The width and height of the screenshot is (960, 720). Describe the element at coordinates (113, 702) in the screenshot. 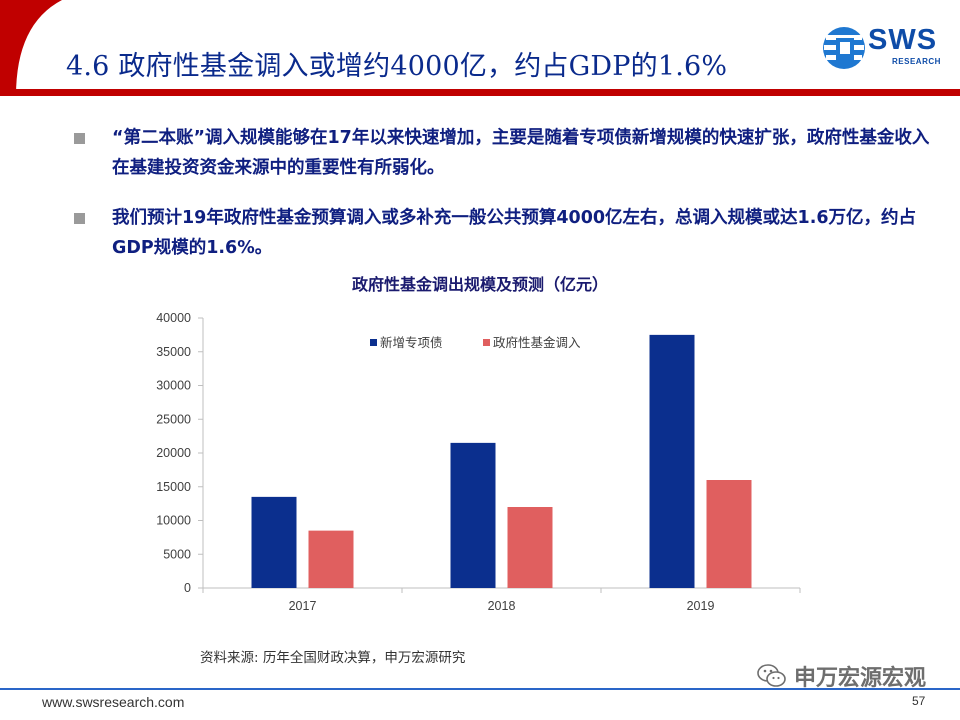

I see `footer-url: www.swsresearch.com` at that location.